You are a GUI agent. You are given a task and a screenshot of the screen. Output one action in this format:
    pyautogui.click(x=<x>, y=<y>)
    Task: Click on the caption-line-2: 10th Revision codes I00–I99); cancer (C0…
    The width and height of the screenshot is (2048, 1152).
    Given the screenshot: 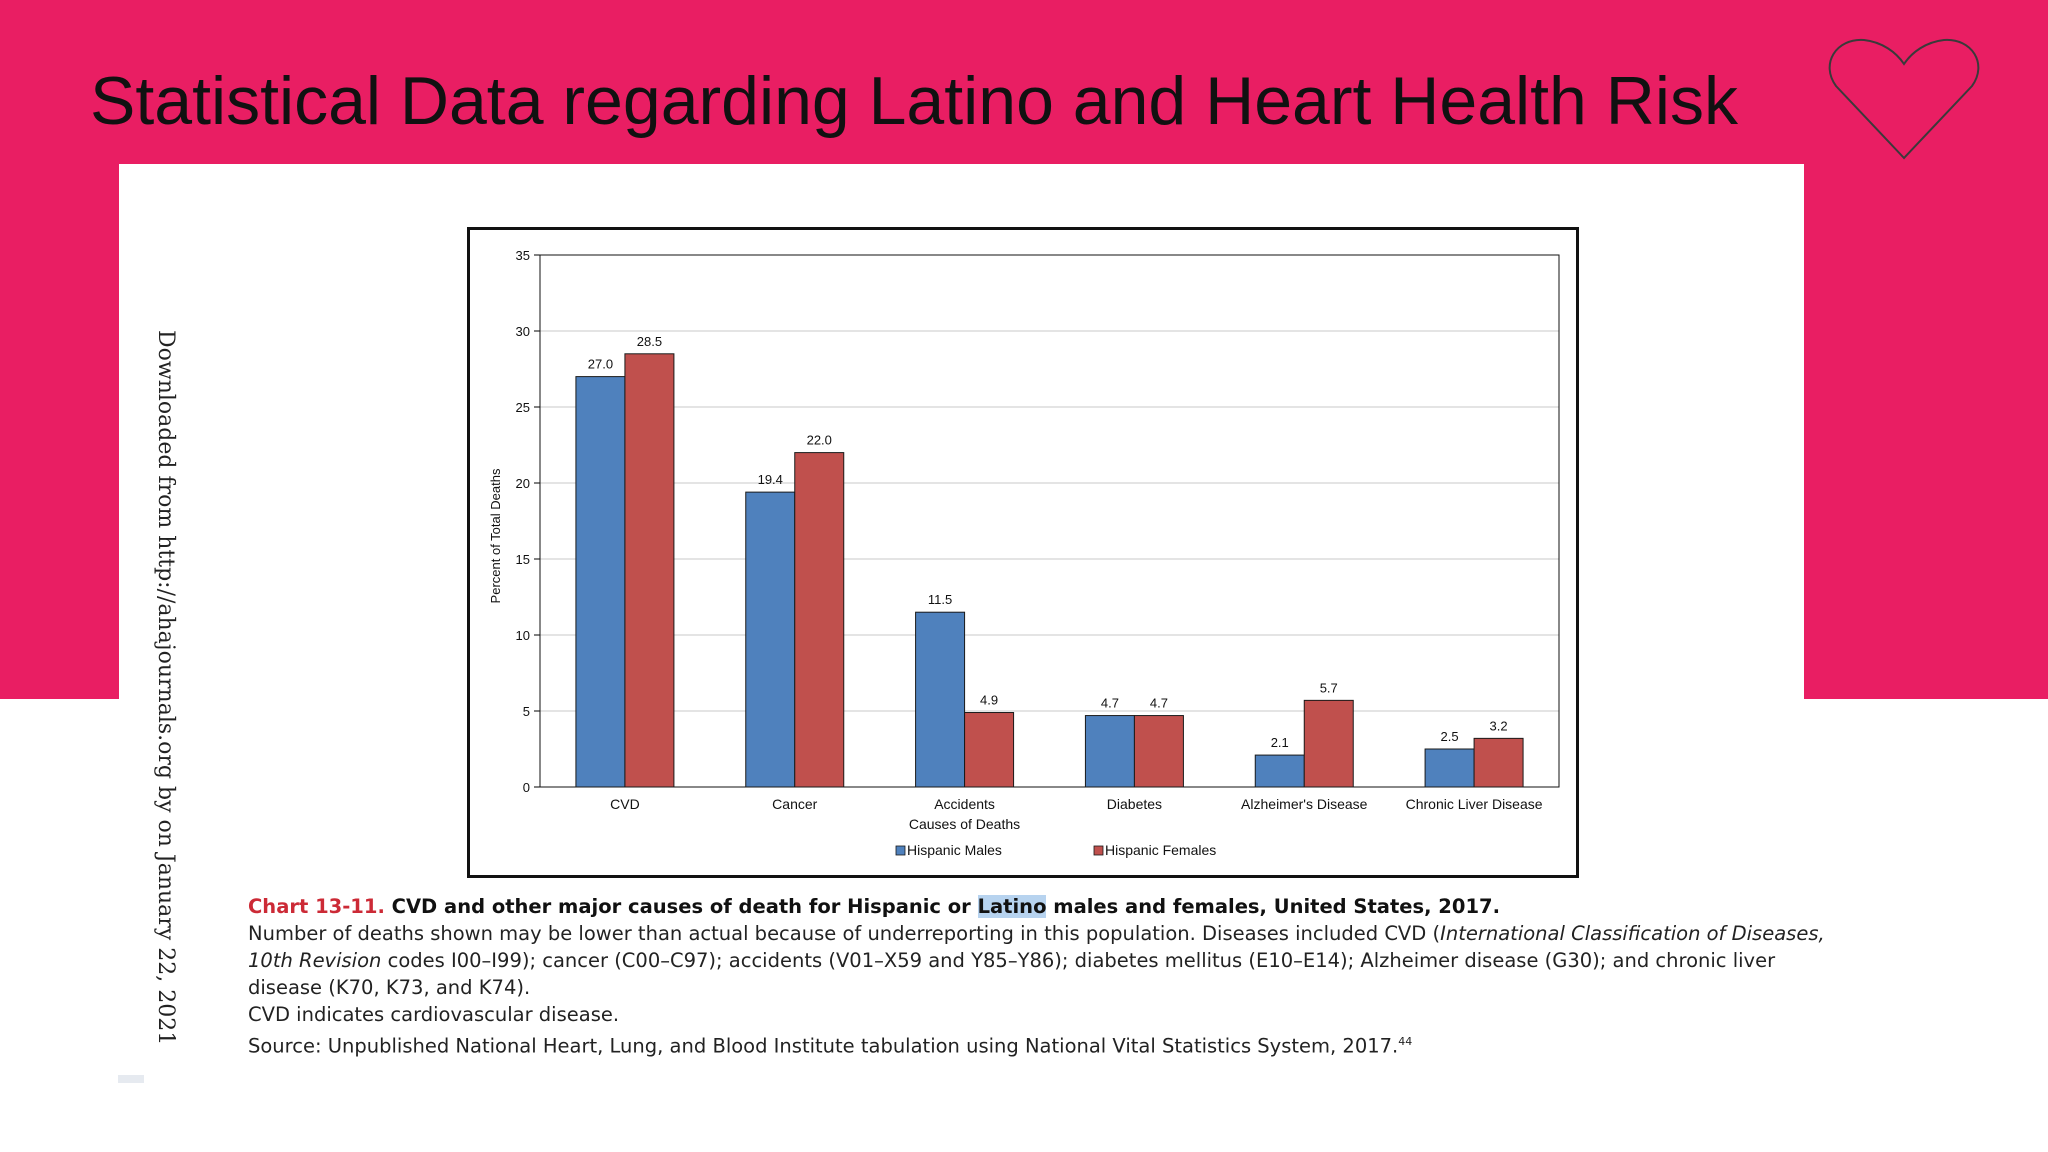 What is the action you would take?
    pyautogui.click(x=1018, y=960)
    